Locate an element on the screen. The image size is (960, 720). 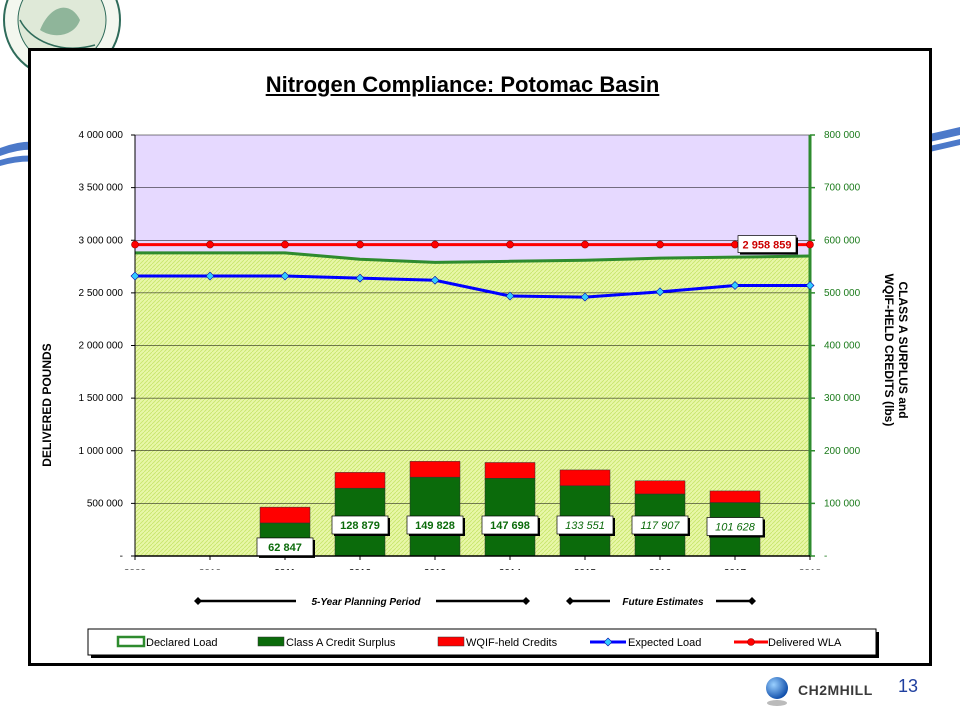
right-axis-label-line1: CLASS A SURPLUS and is located at coordinates (903, 350).